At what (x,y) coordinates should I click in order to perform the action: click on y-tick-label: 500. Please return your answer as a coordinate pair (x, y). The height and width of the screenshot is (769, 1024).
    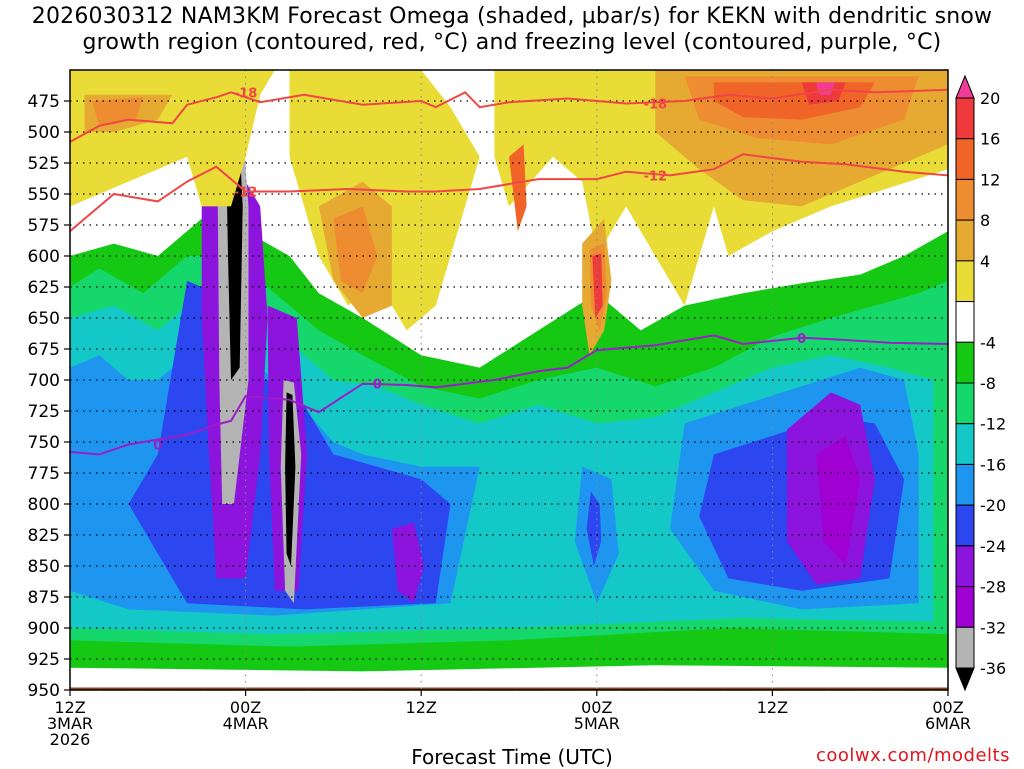
    Looking at the image, I should click on (44, 133).